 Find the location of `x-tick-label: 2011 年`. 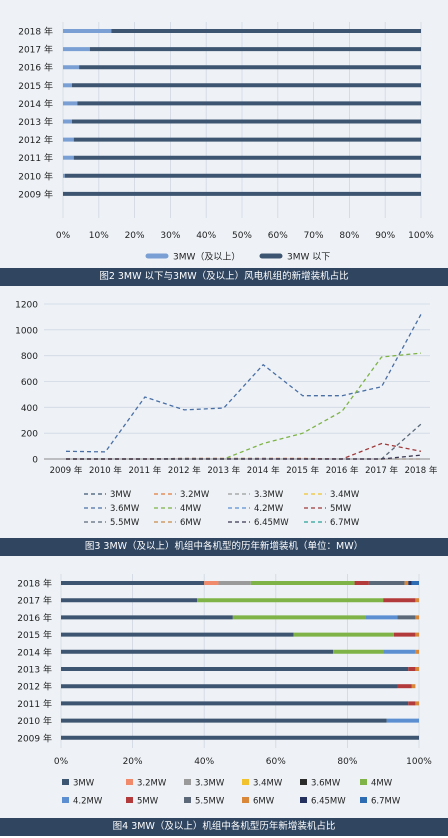

x-tick-label: 2011 年 is located at coordinates (144, 470).